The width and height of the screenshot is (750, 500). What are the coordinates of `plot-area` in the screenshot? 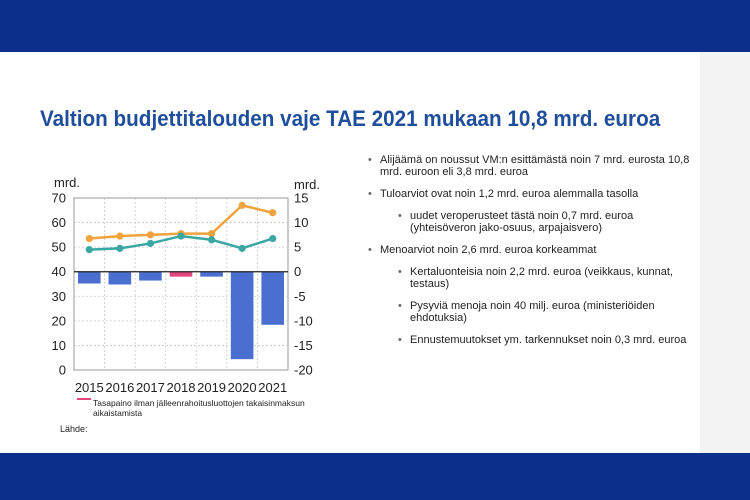 It's located at (181, 284).